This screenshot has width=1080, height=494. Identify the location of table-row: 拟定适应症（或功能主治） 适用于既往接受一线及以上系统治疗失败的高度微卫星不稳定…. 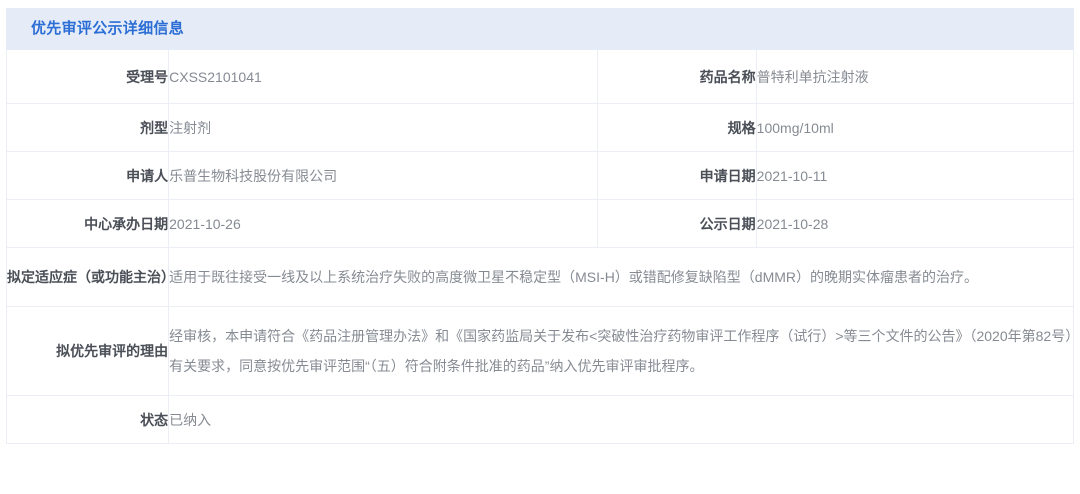
(539, 277).